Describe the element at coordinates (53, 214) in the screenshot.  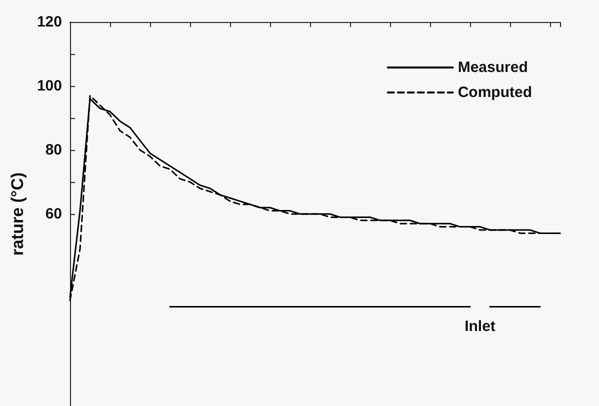
I see `y-tick-label: 60` at that location.